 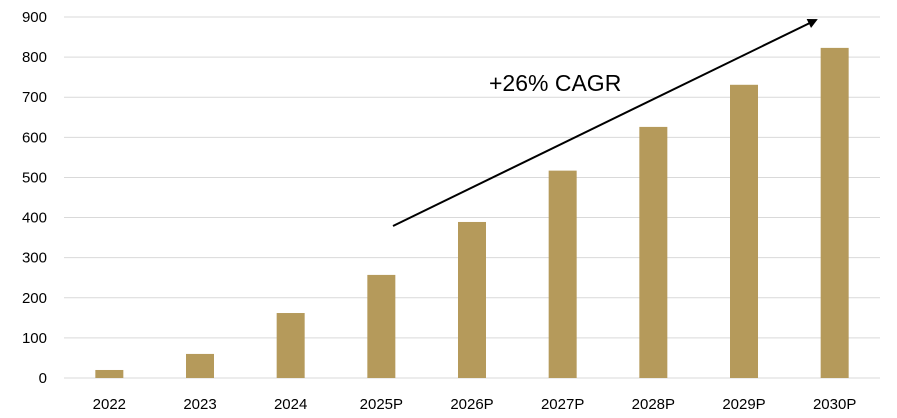 What do you see at coordinates (34, 298) in the screenshot?
I see `y-tick-label: 200` at bounding box center [34, 298].